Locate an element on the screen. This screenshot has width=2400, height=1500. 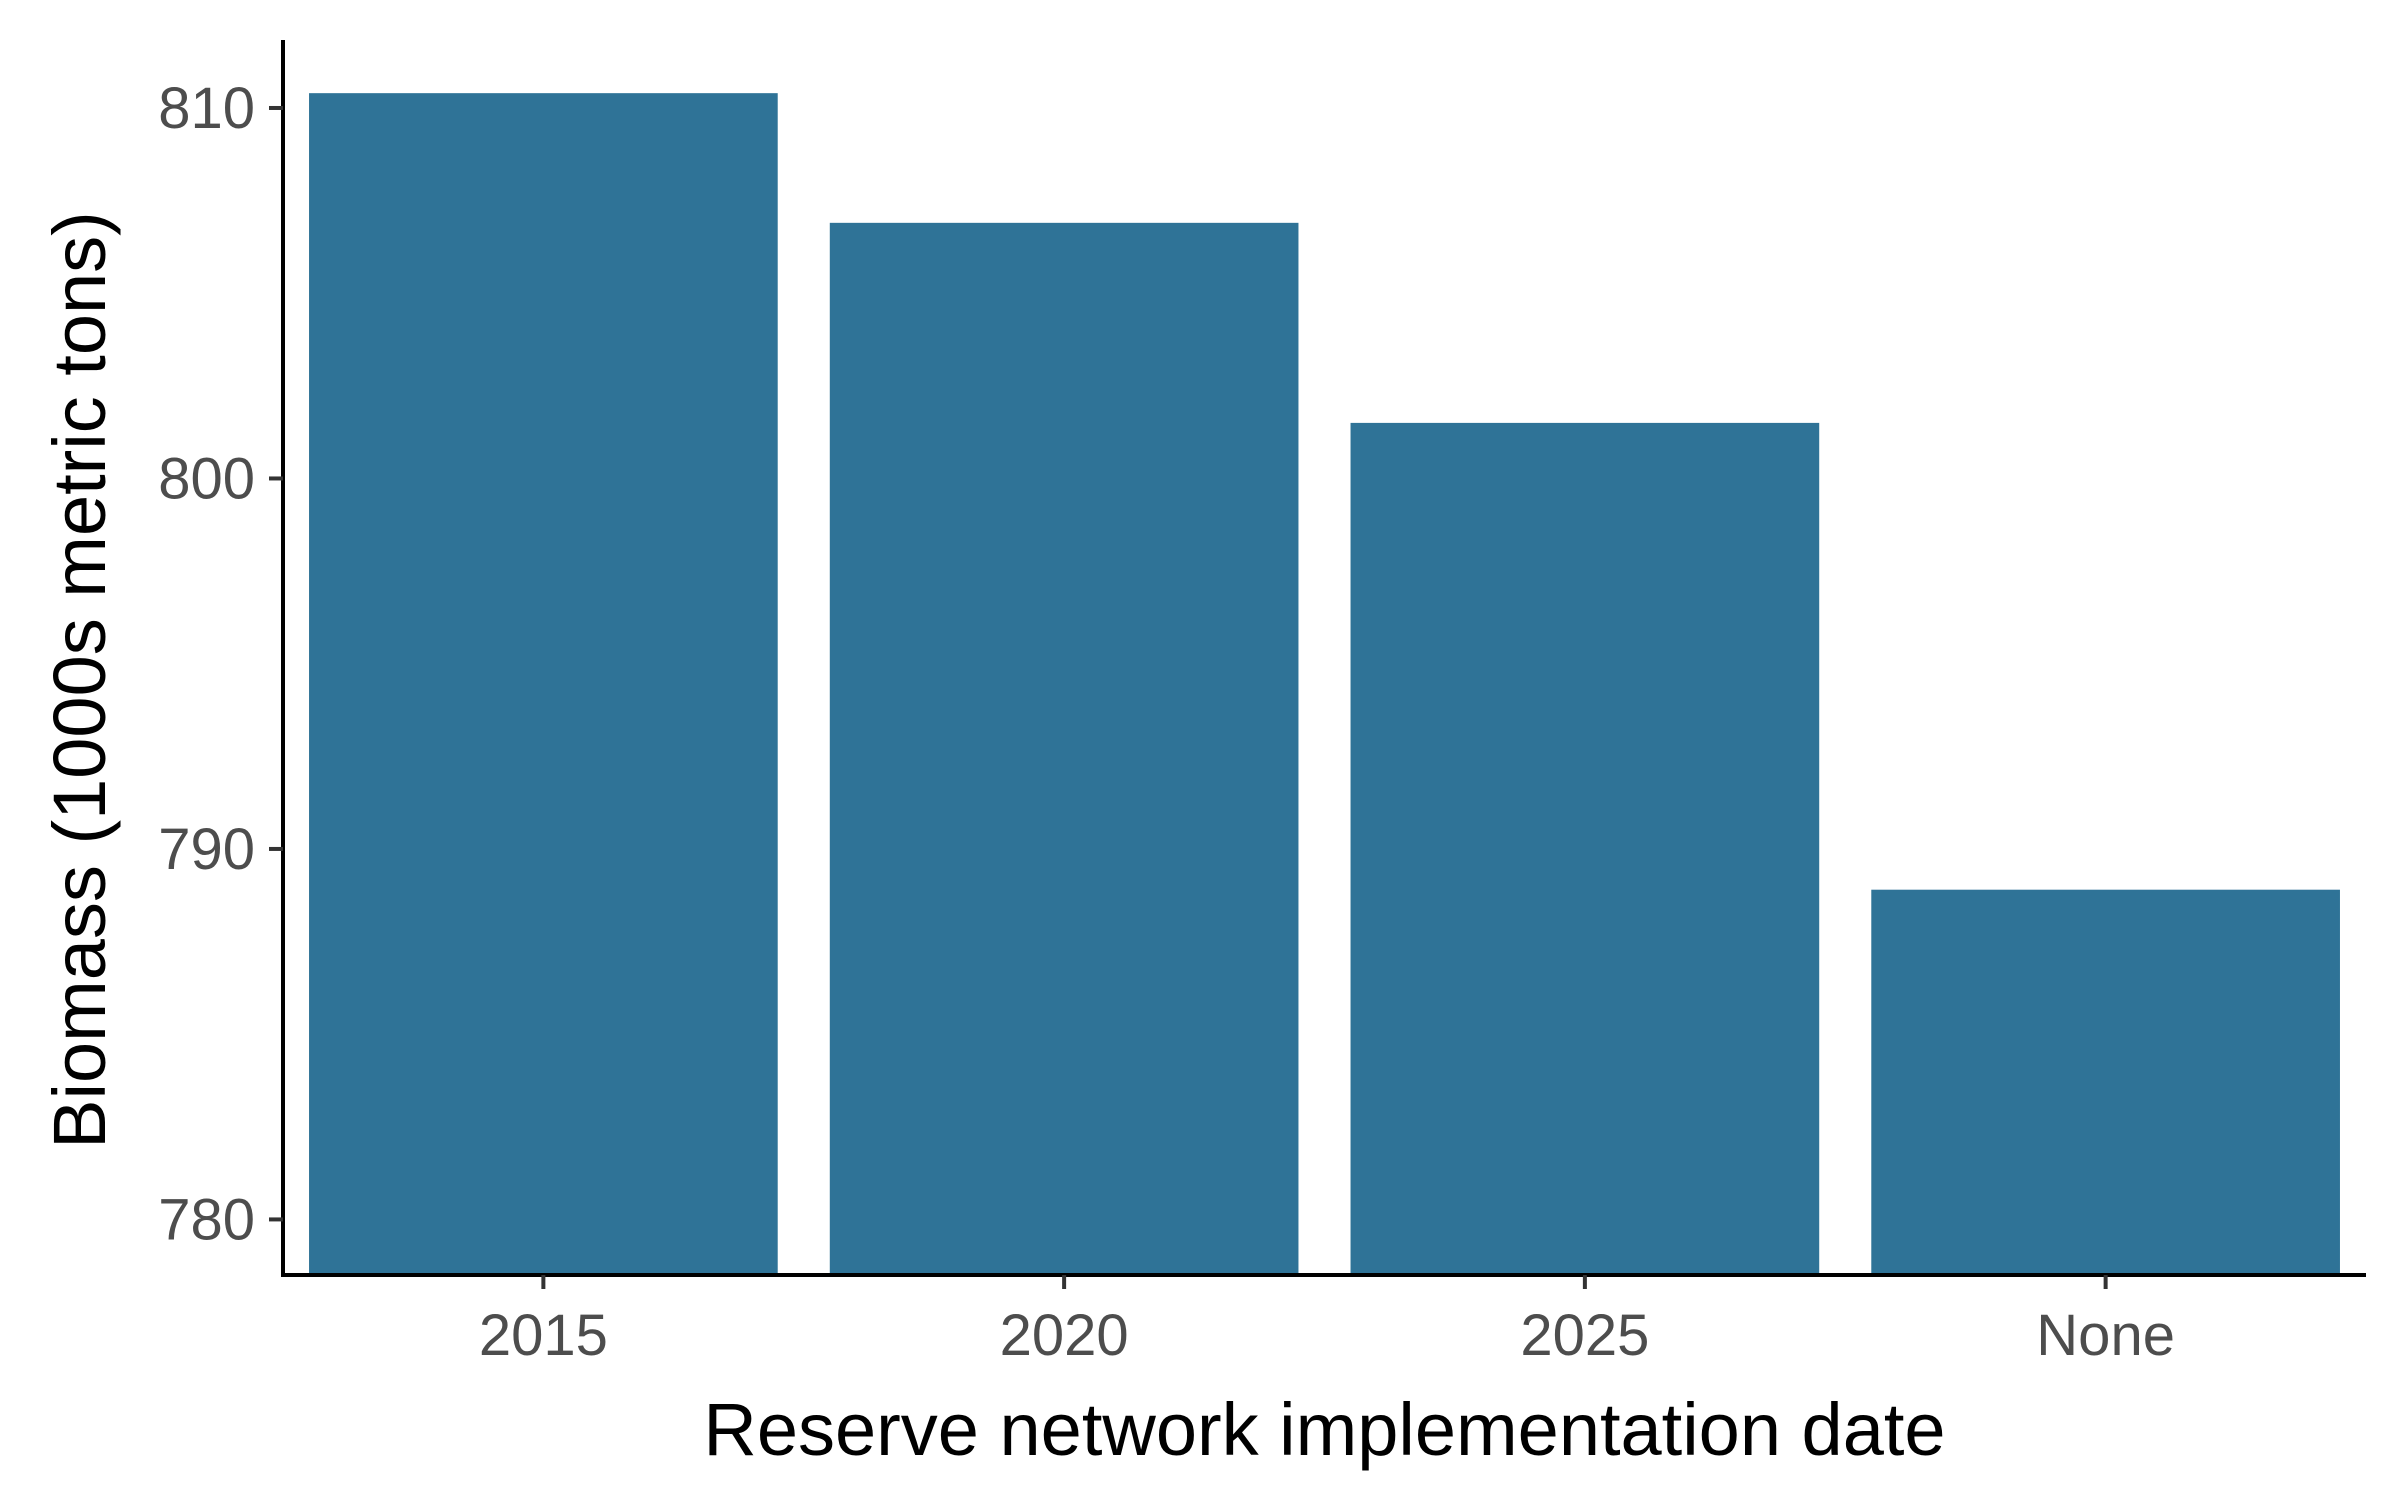
y-tick-label: 810 is located at coordinates (206, 108).